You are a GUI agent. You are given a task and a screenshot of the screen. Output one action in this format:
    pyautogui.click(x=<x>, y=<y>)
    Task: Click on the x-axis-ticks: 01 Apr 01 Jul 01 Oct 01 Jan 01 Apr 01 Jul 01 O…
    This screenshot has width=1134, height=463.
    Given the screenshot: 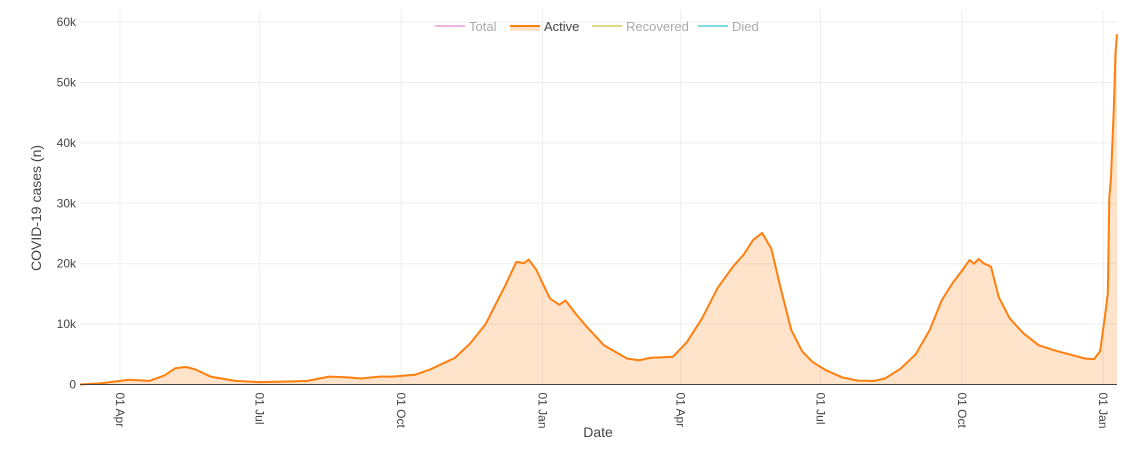 What is the action you would take?
    pyautogui.click(x=611, y=411)
    